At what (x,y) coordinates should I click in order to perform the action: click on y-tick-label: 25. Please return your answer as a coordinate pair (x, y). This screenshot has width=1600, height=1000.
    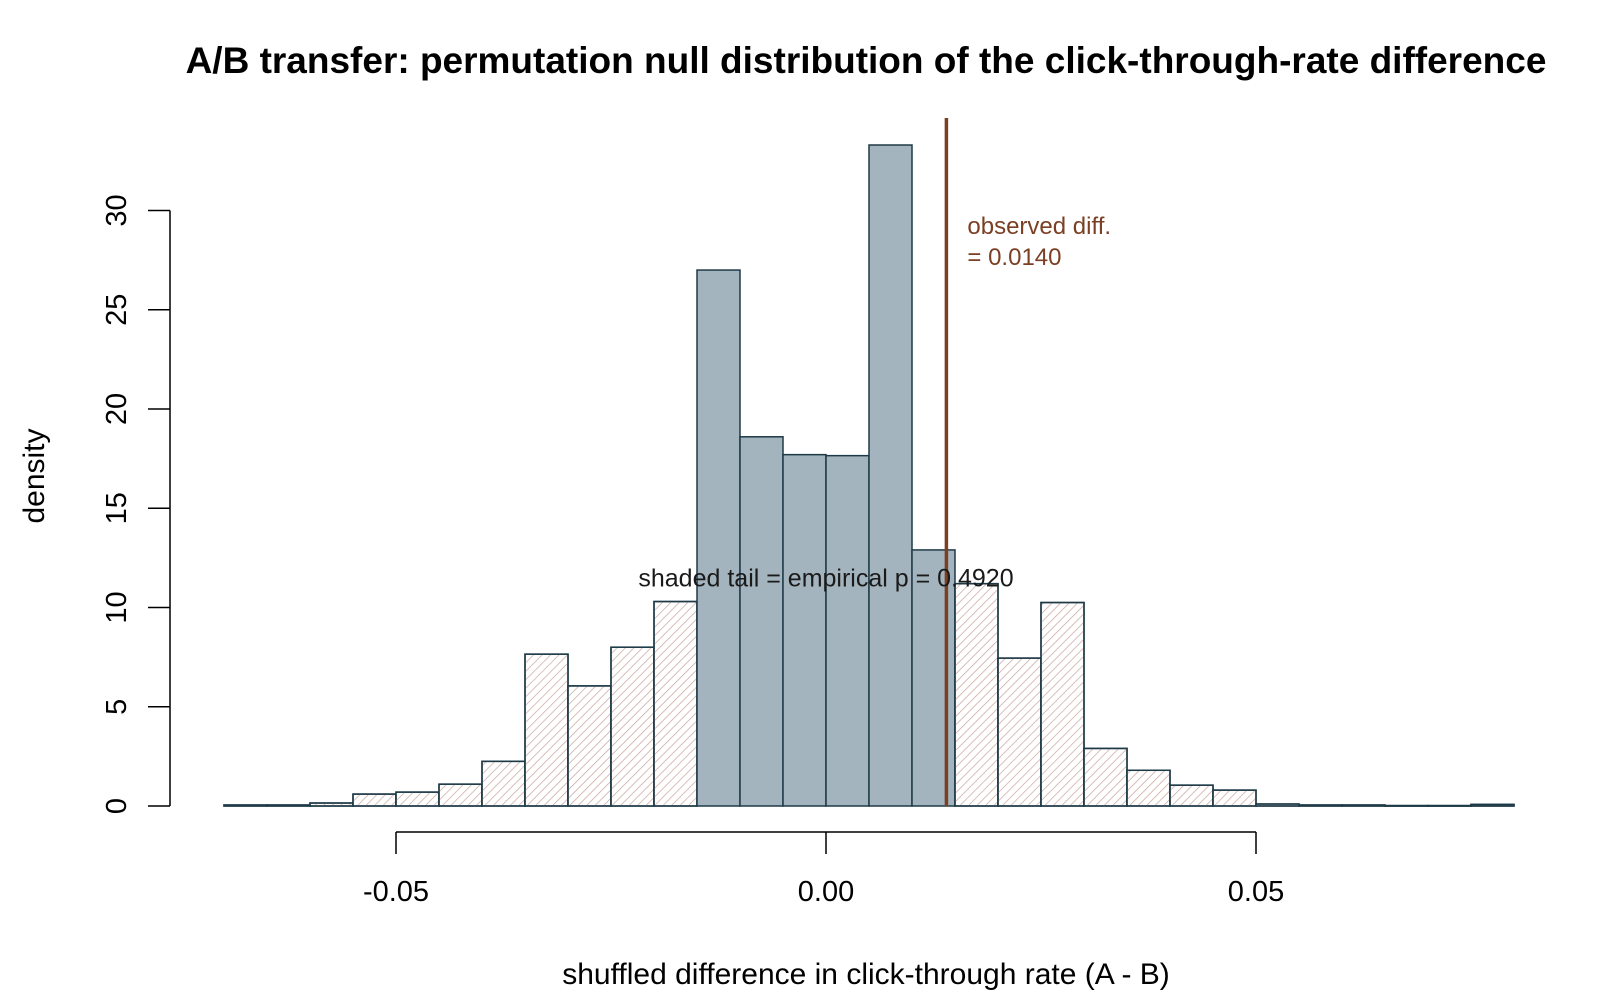
    Looking at the image, I should click on (117, 310).